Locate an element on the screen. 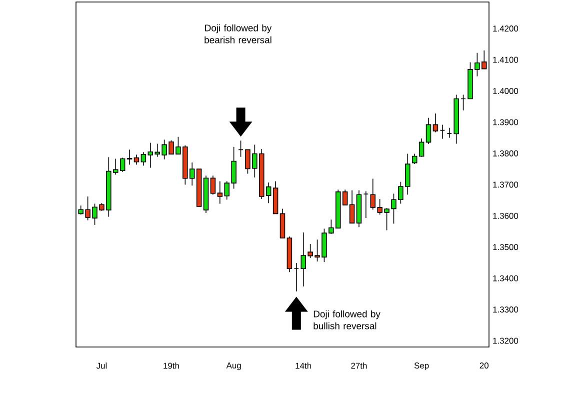  annotation: Doji followed by bearish reversal is located at coordinates (238, 34).